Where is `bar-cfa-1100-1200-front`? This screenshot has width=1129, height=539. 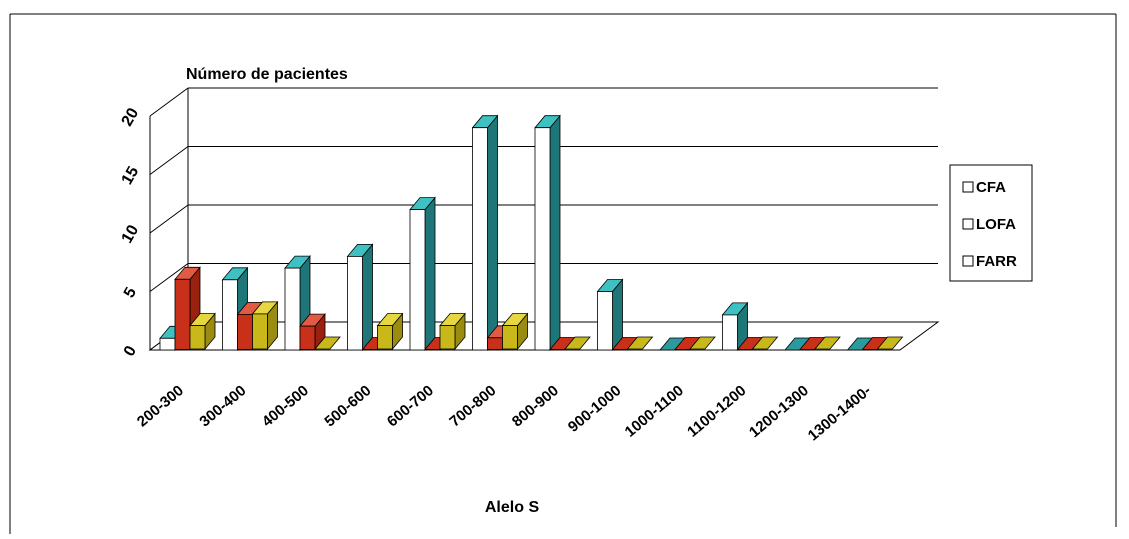
bar-cfa-1100-1200-front is located at coordinates (730, 332).